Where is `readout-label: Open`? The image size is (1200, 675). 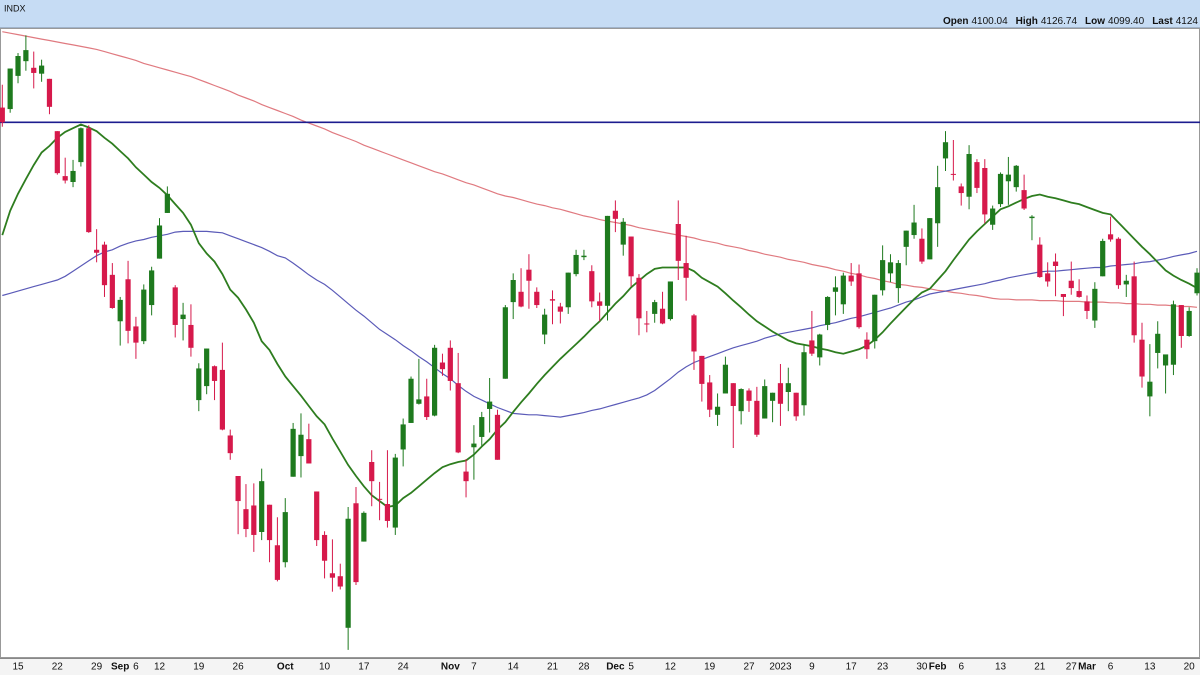
readout-label: Open is located at coordinates (956, 21).